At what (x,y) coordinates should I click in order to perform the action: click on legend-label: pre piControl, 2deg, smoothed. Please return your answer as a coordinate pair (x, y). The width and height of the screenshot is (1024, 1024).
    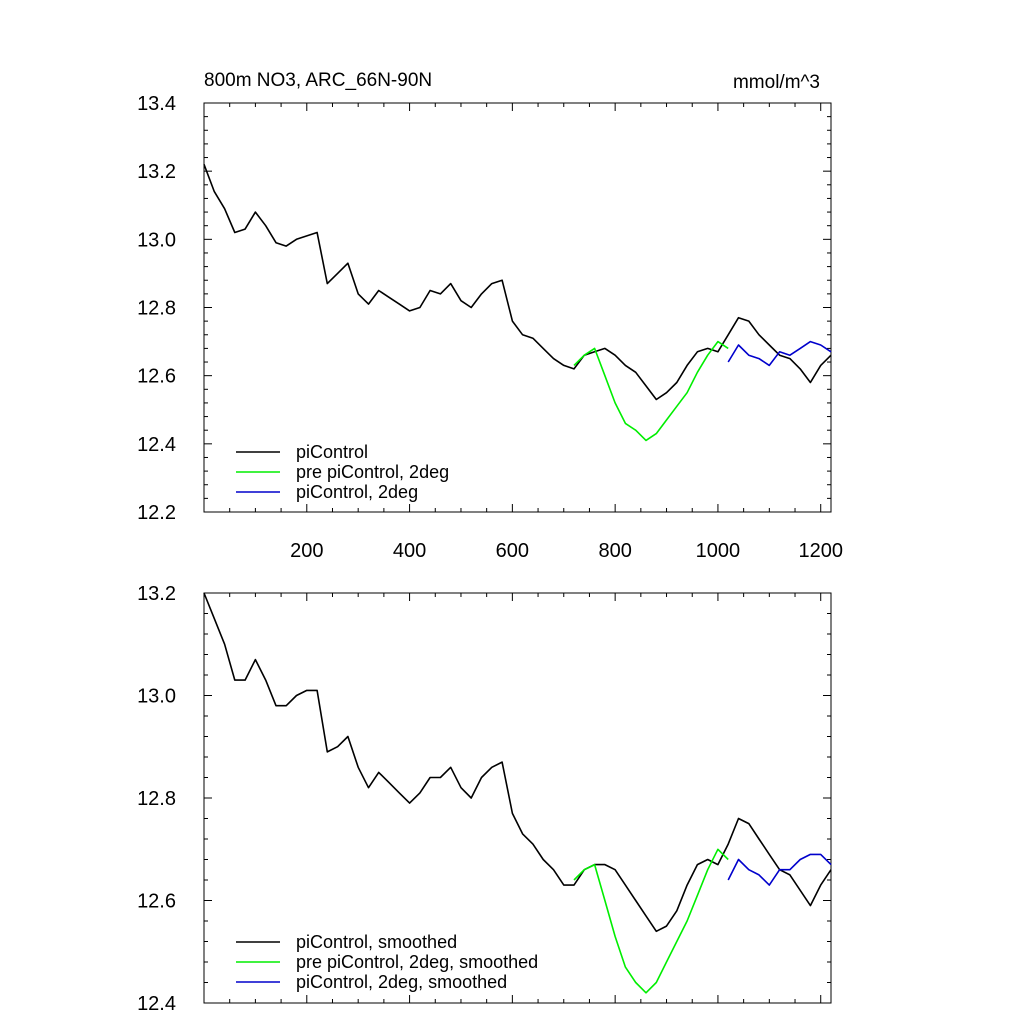
    Looking at the image, I should click on (417, 962).